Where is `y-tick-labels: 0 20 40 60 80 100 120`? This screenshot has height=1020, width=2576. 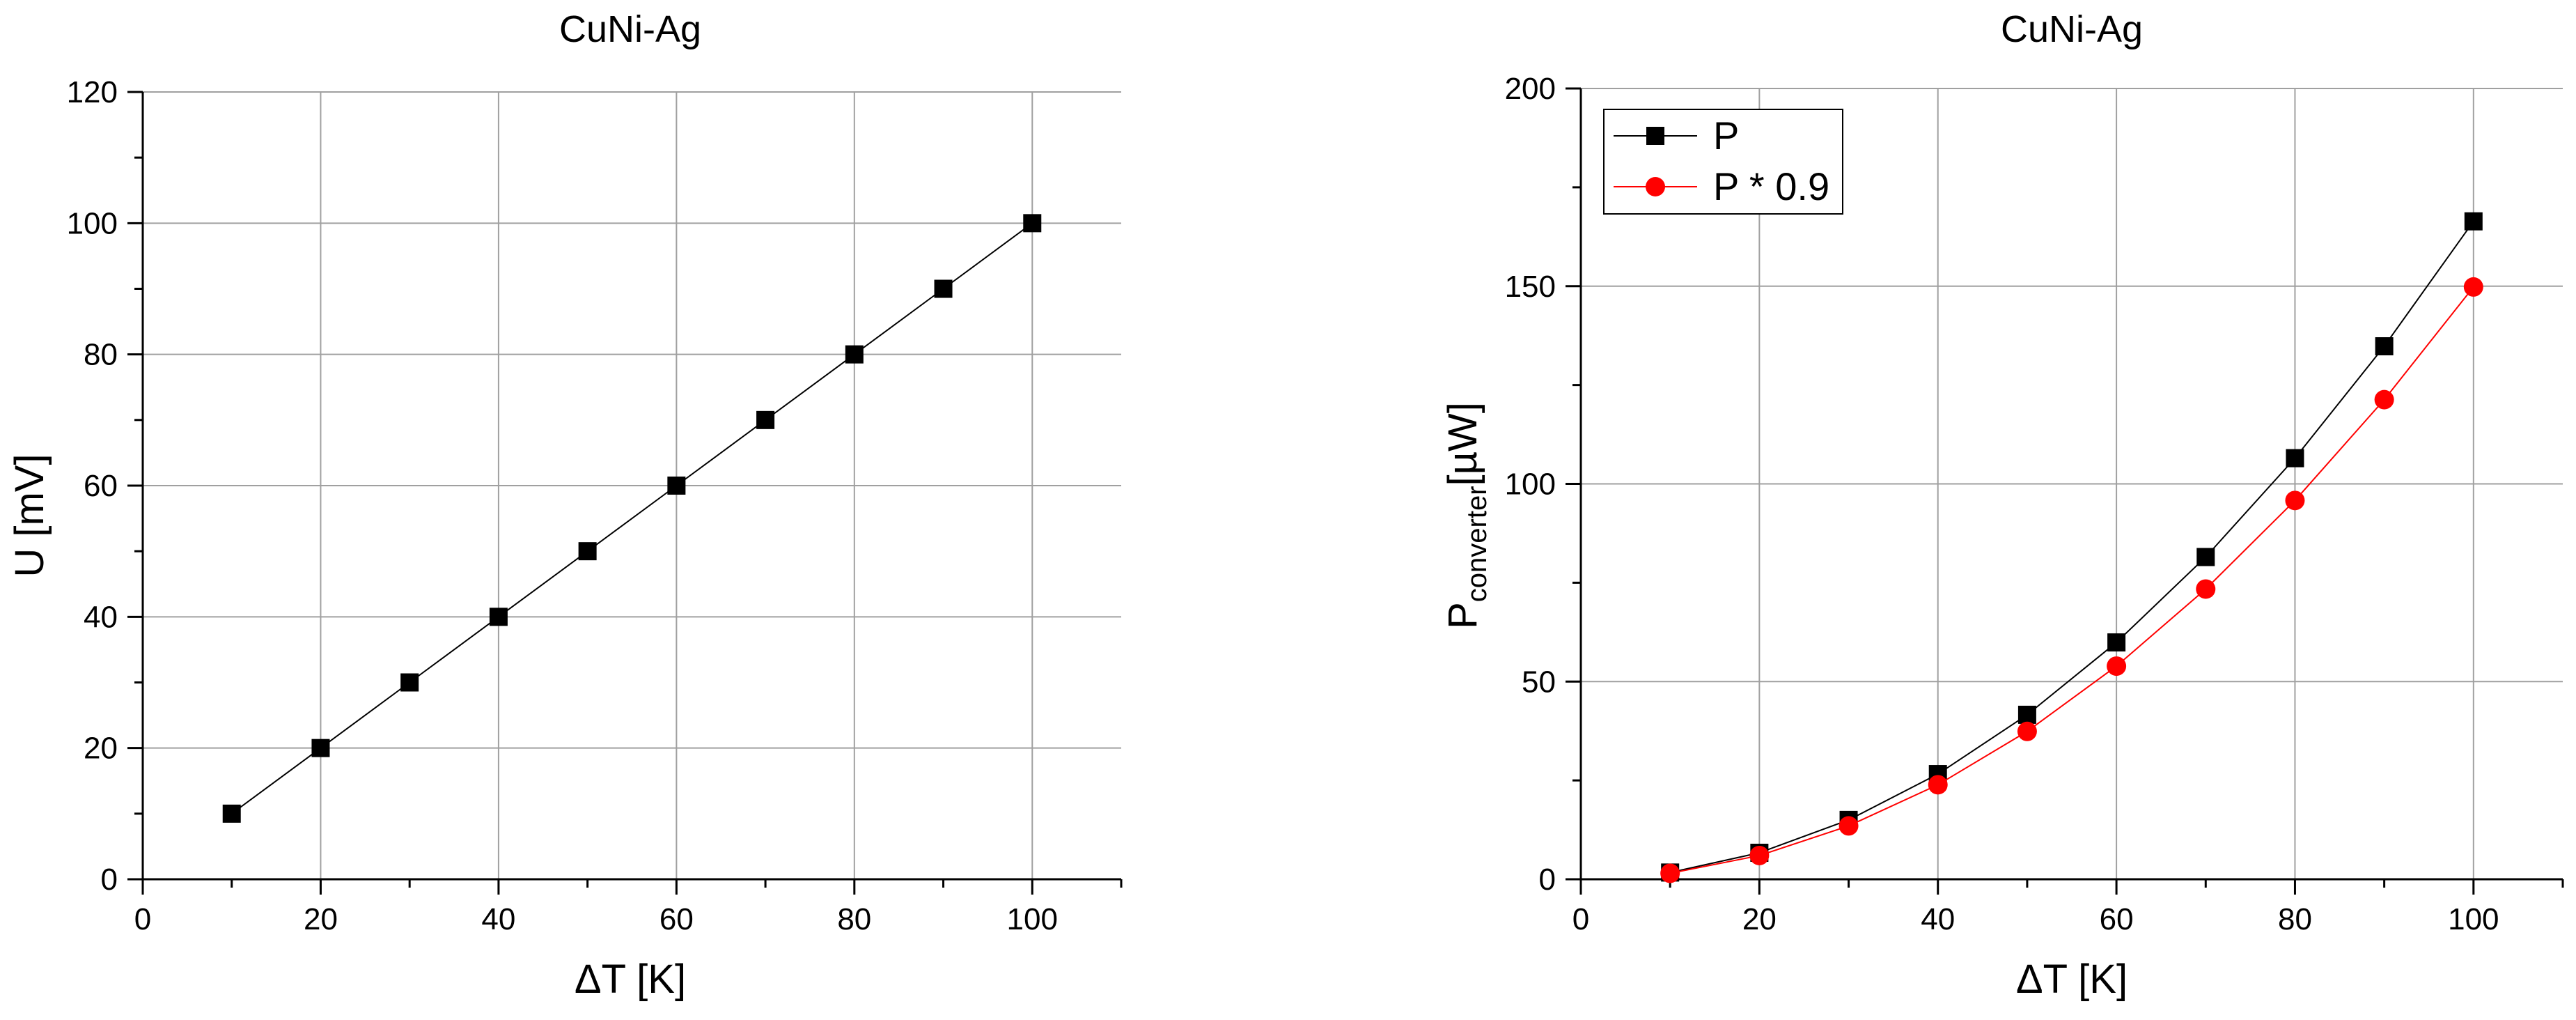
y-tick-labels: 0 20 40 60 80 100 120 is located at coordinates (93, 486).